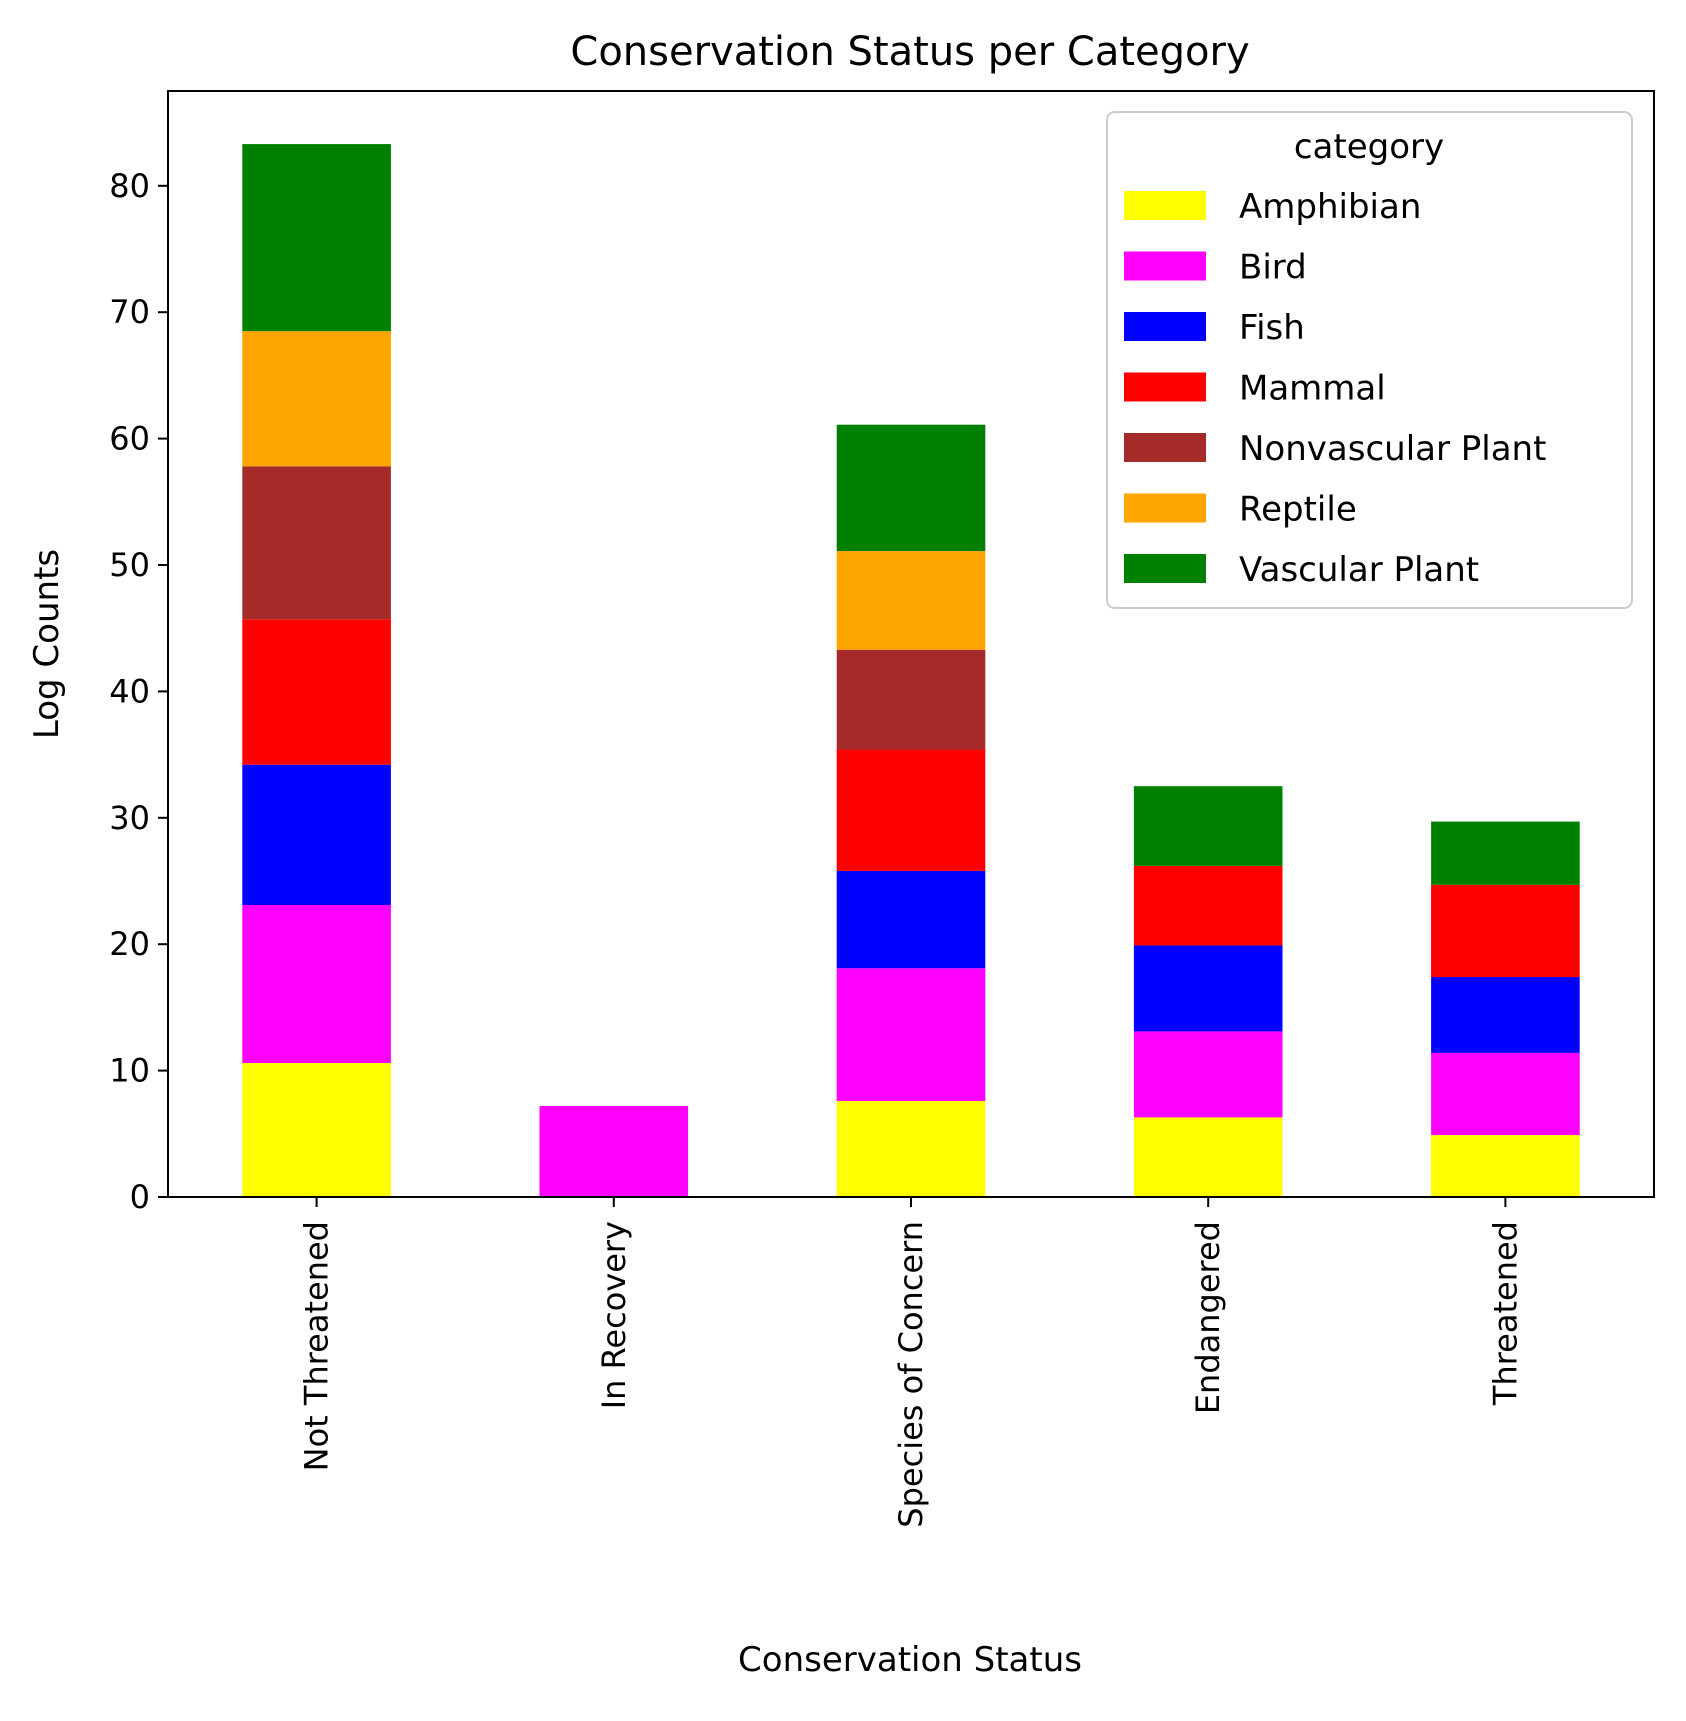 This screenshot has height=1721, width=1686. What do you see at coordinates (317, 1346) in the screenshot?
I see `x-tick-label: Not Threatened` at bounding box center [317, 1346].